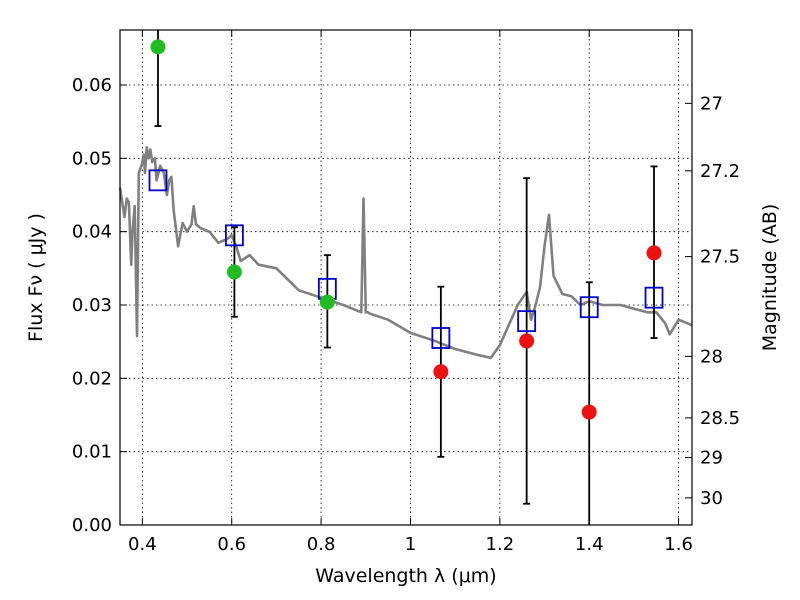  I want to click on x-tick-label: 0.4, so click(142, 544).